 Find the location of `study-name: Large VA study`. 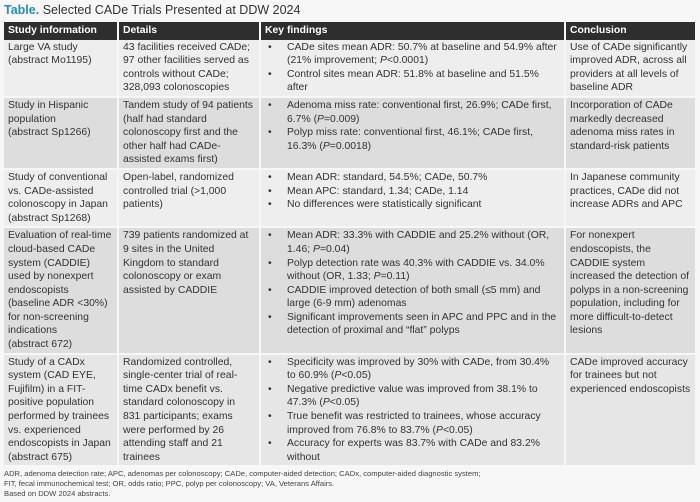

study-name: Large VA study is located at coordinates (43, 47).